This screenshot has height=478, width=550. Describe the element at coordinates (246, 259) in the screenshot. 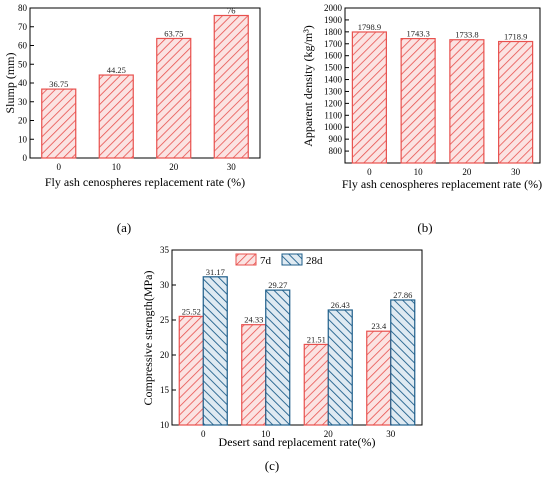

I see `legend-swatch-7d` at that location.